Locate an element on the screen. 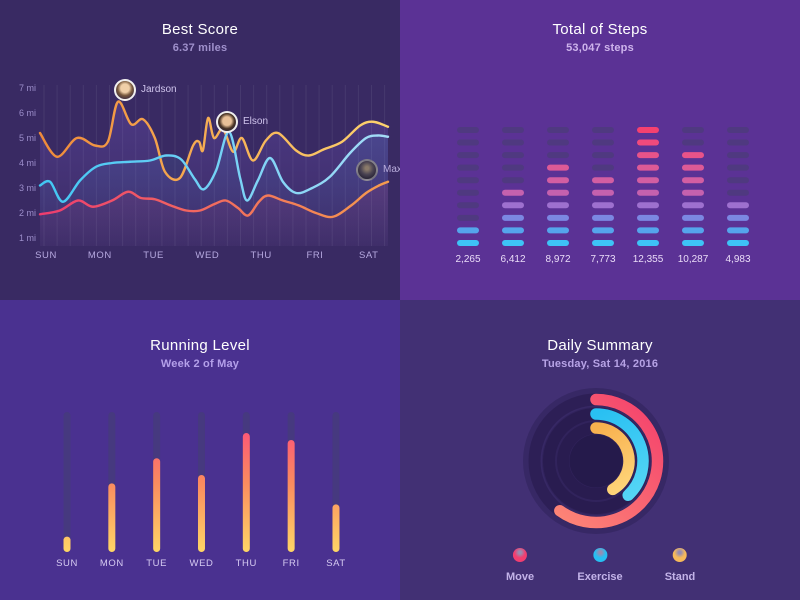 This screenshot has width=800, height=600. step-column: 2,265 is located at coordinates (468, 196).